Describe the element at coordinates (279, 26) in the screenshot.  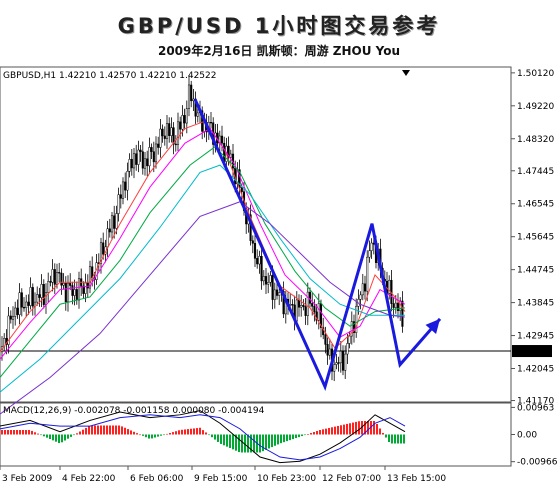
I see `chart-title: GBP/USD 1小时图交易参考` at that location.